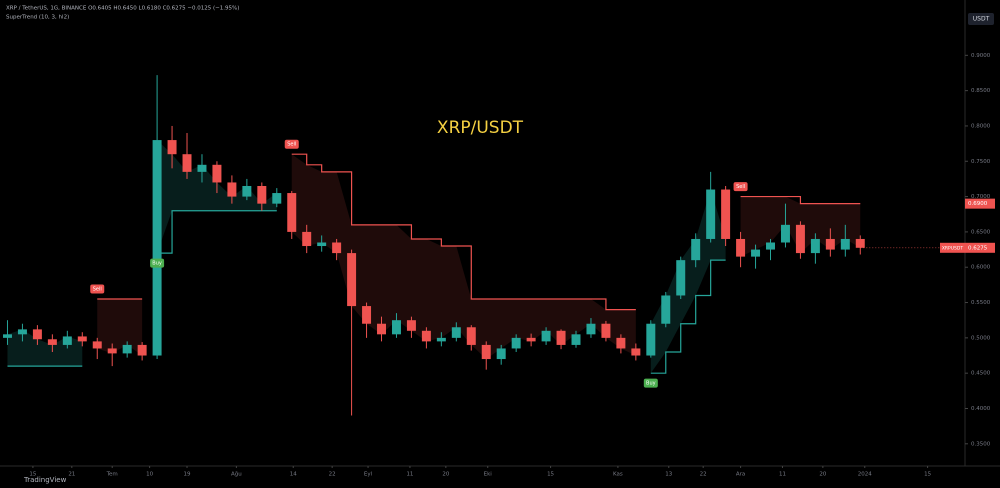 The width and height of the screenshot is (1000, 488). Describe the element at coordinates (981, 409) in the screenshot. I see `y-tick-label: 0.4000` at that location.